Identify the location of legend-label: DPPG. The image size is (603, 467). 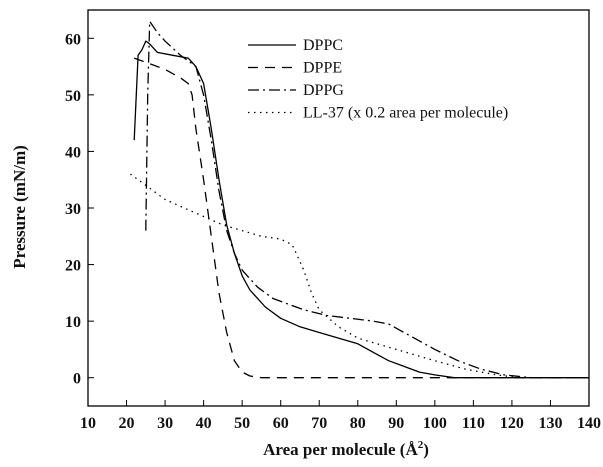
(323, 90).